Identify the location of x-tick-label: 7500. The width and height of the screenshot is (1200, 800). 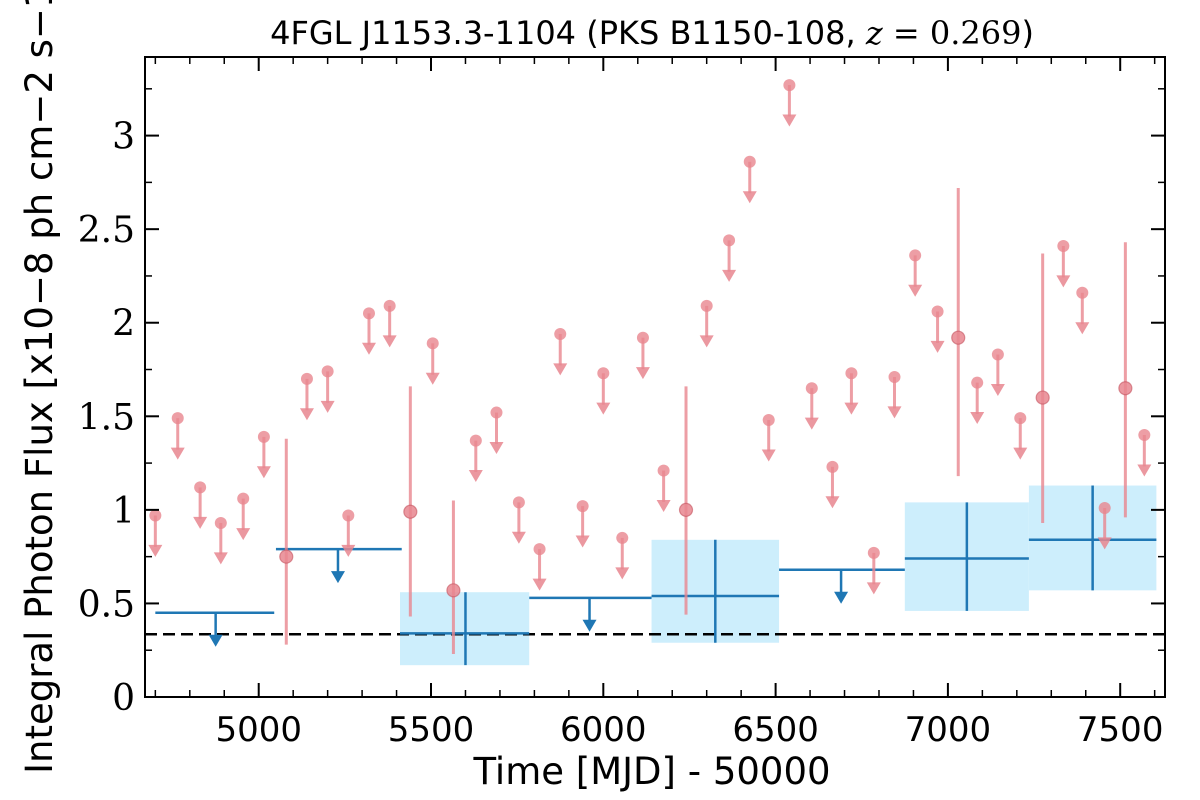
(1120, 730).